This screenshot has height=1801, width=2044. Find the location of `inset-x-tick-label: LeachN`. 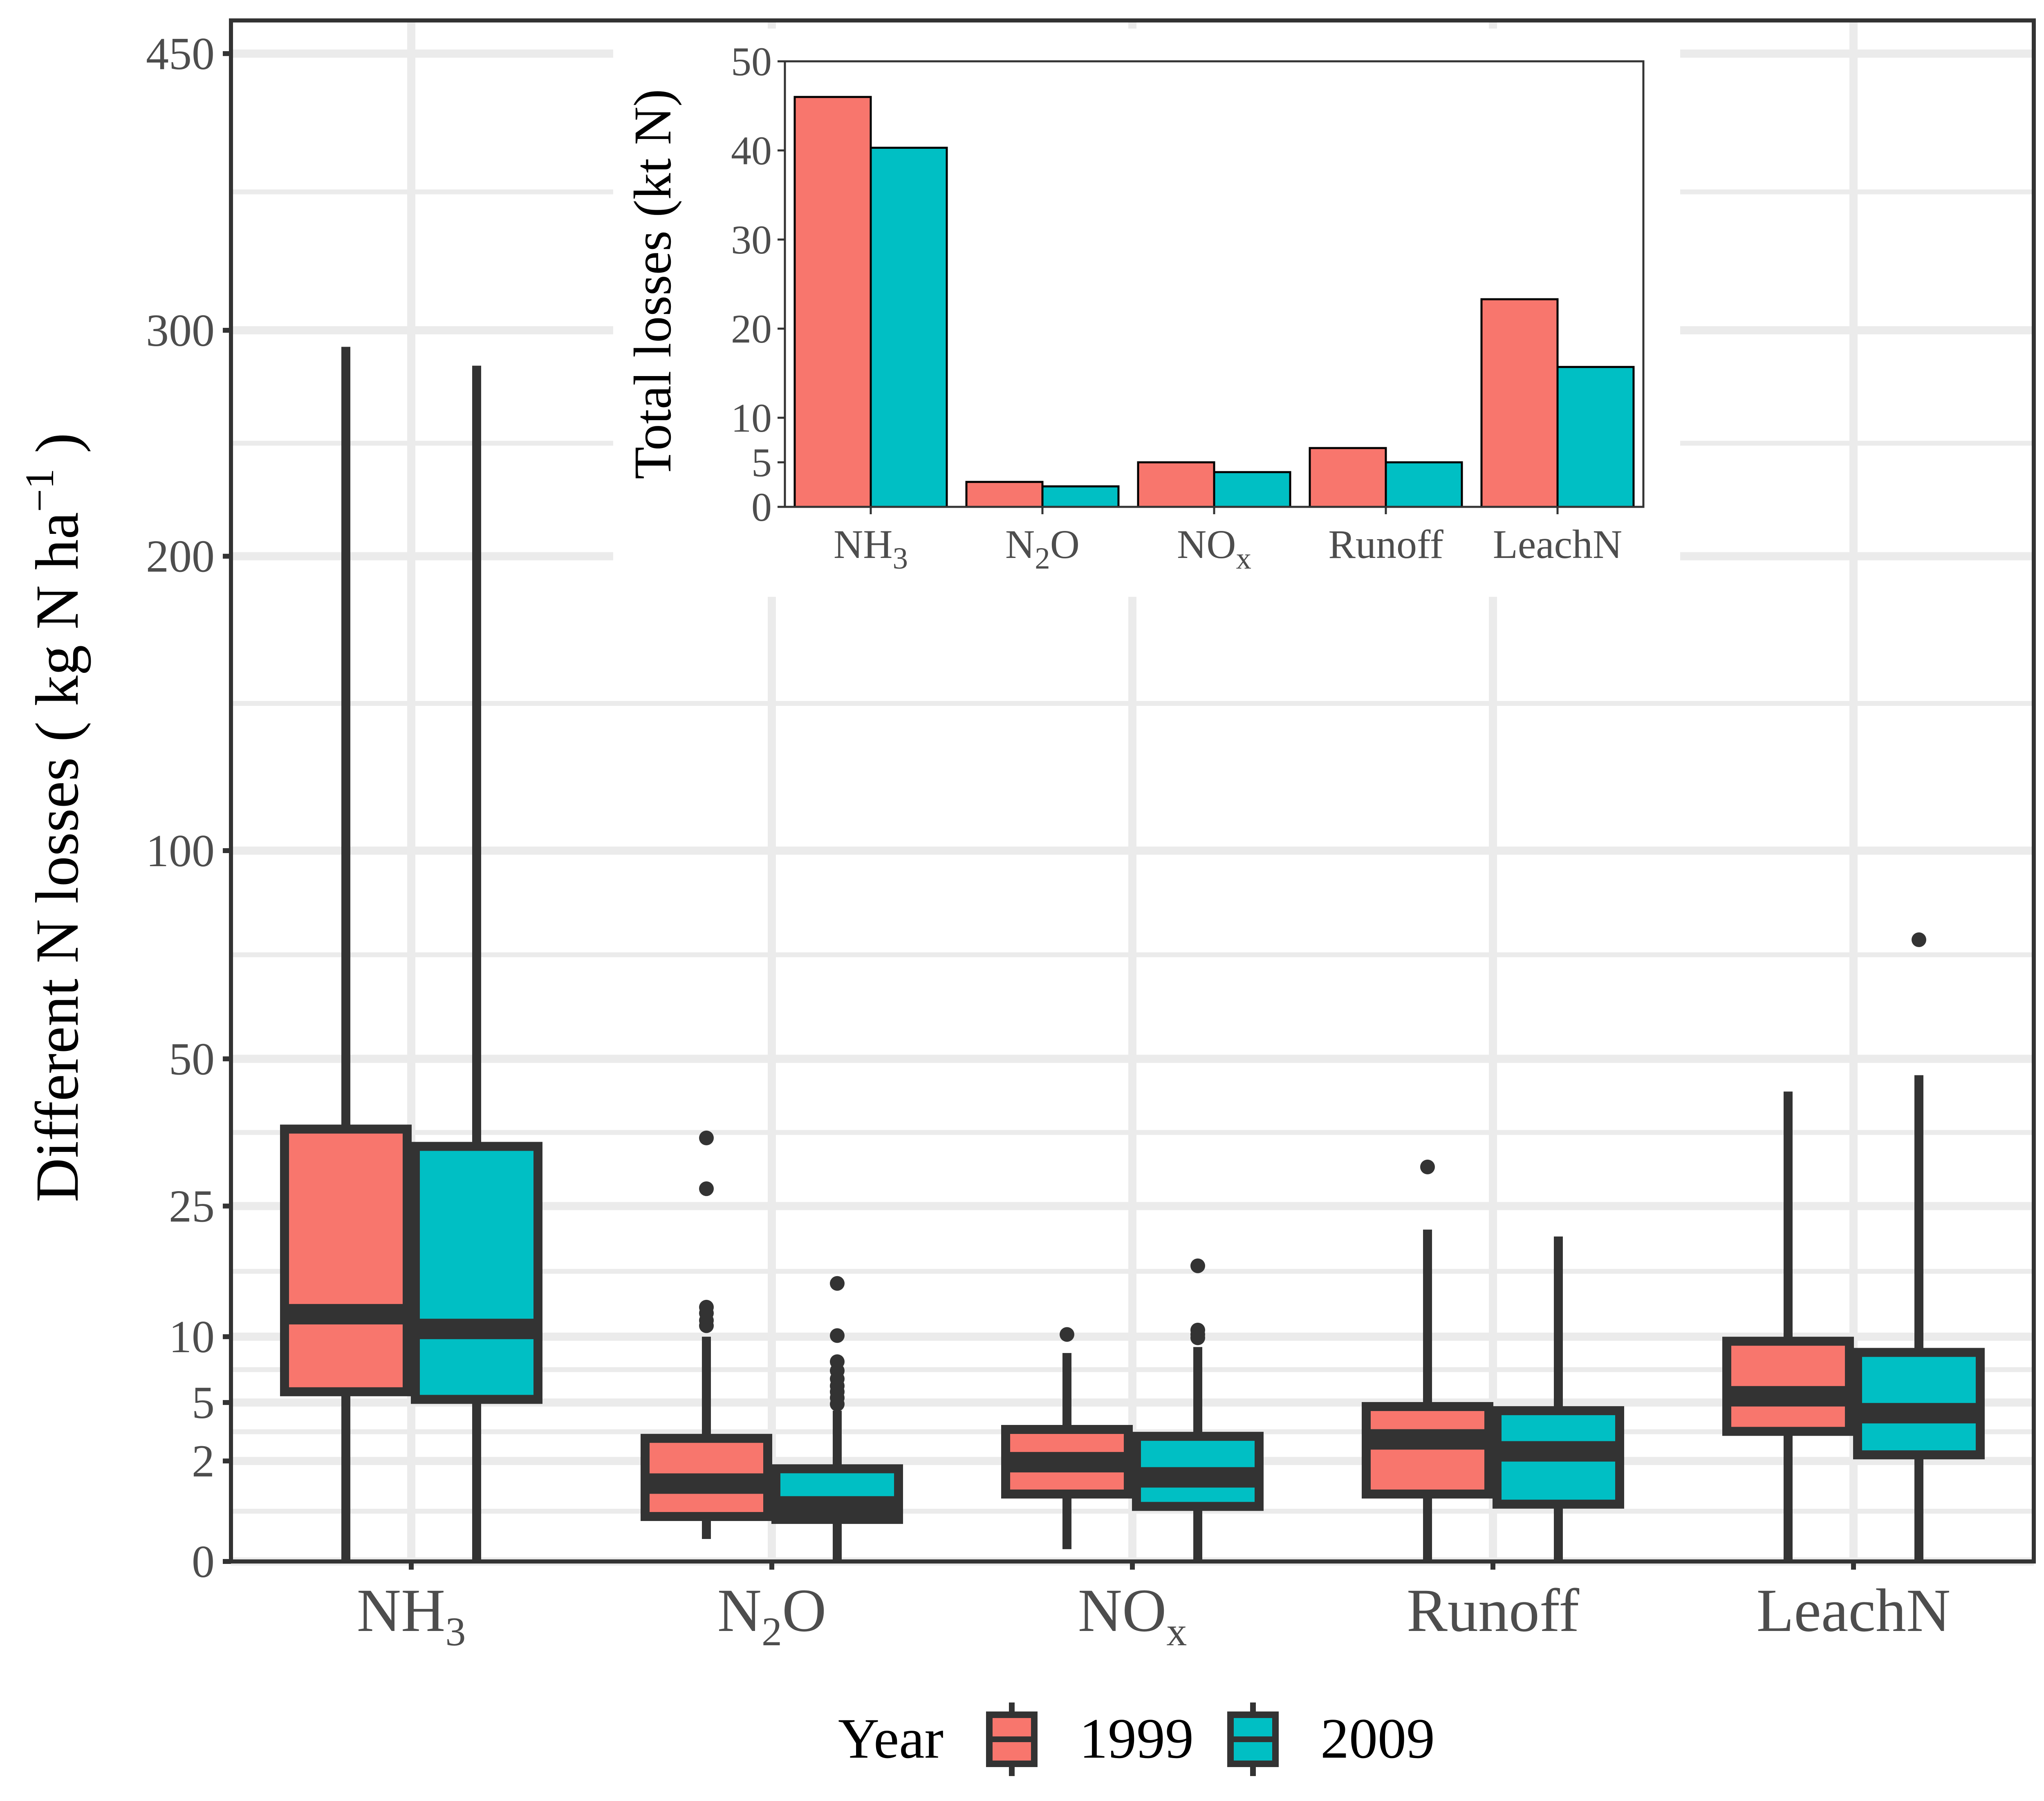

inset-x-tick-label: LeachN is located at coordinates (1557, 544).